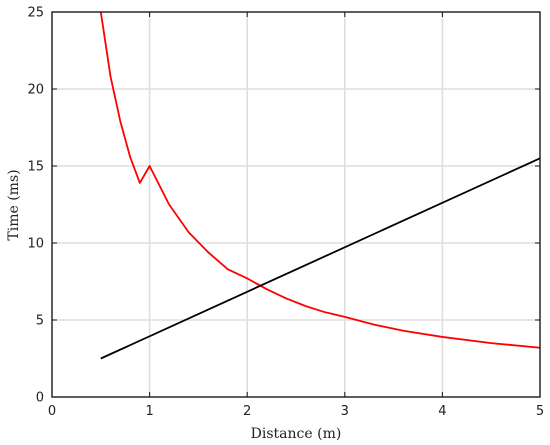 The image size is (550, 445). What do you see at coordinates (345, 411) in the screenshot?
I see `x-tick-label: 3` at bounding box center [345, 411].